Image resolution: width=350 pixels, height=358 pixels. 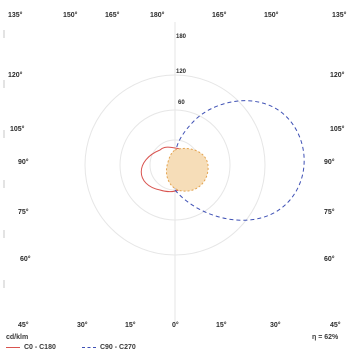 I want to click on top-label-2: 150°, so click(x=70, y=15).